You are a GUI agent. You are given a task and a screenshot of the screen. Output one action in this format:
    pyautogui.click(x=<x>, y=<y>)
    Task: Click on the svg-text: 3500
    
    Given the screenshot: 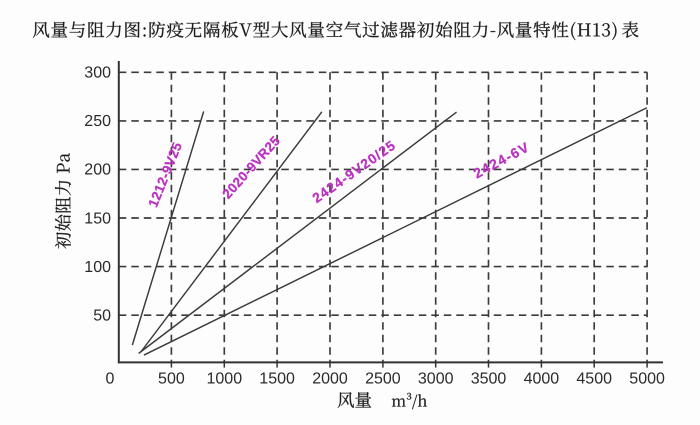 What is the action you would take?
    pyautogui.click(x=489, y=379)
    